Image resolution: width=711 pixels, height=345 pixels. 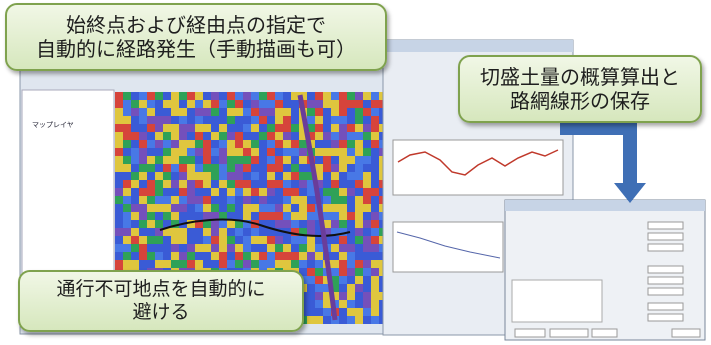 I want to click on dialog-fields, so click(x=607, y=279).